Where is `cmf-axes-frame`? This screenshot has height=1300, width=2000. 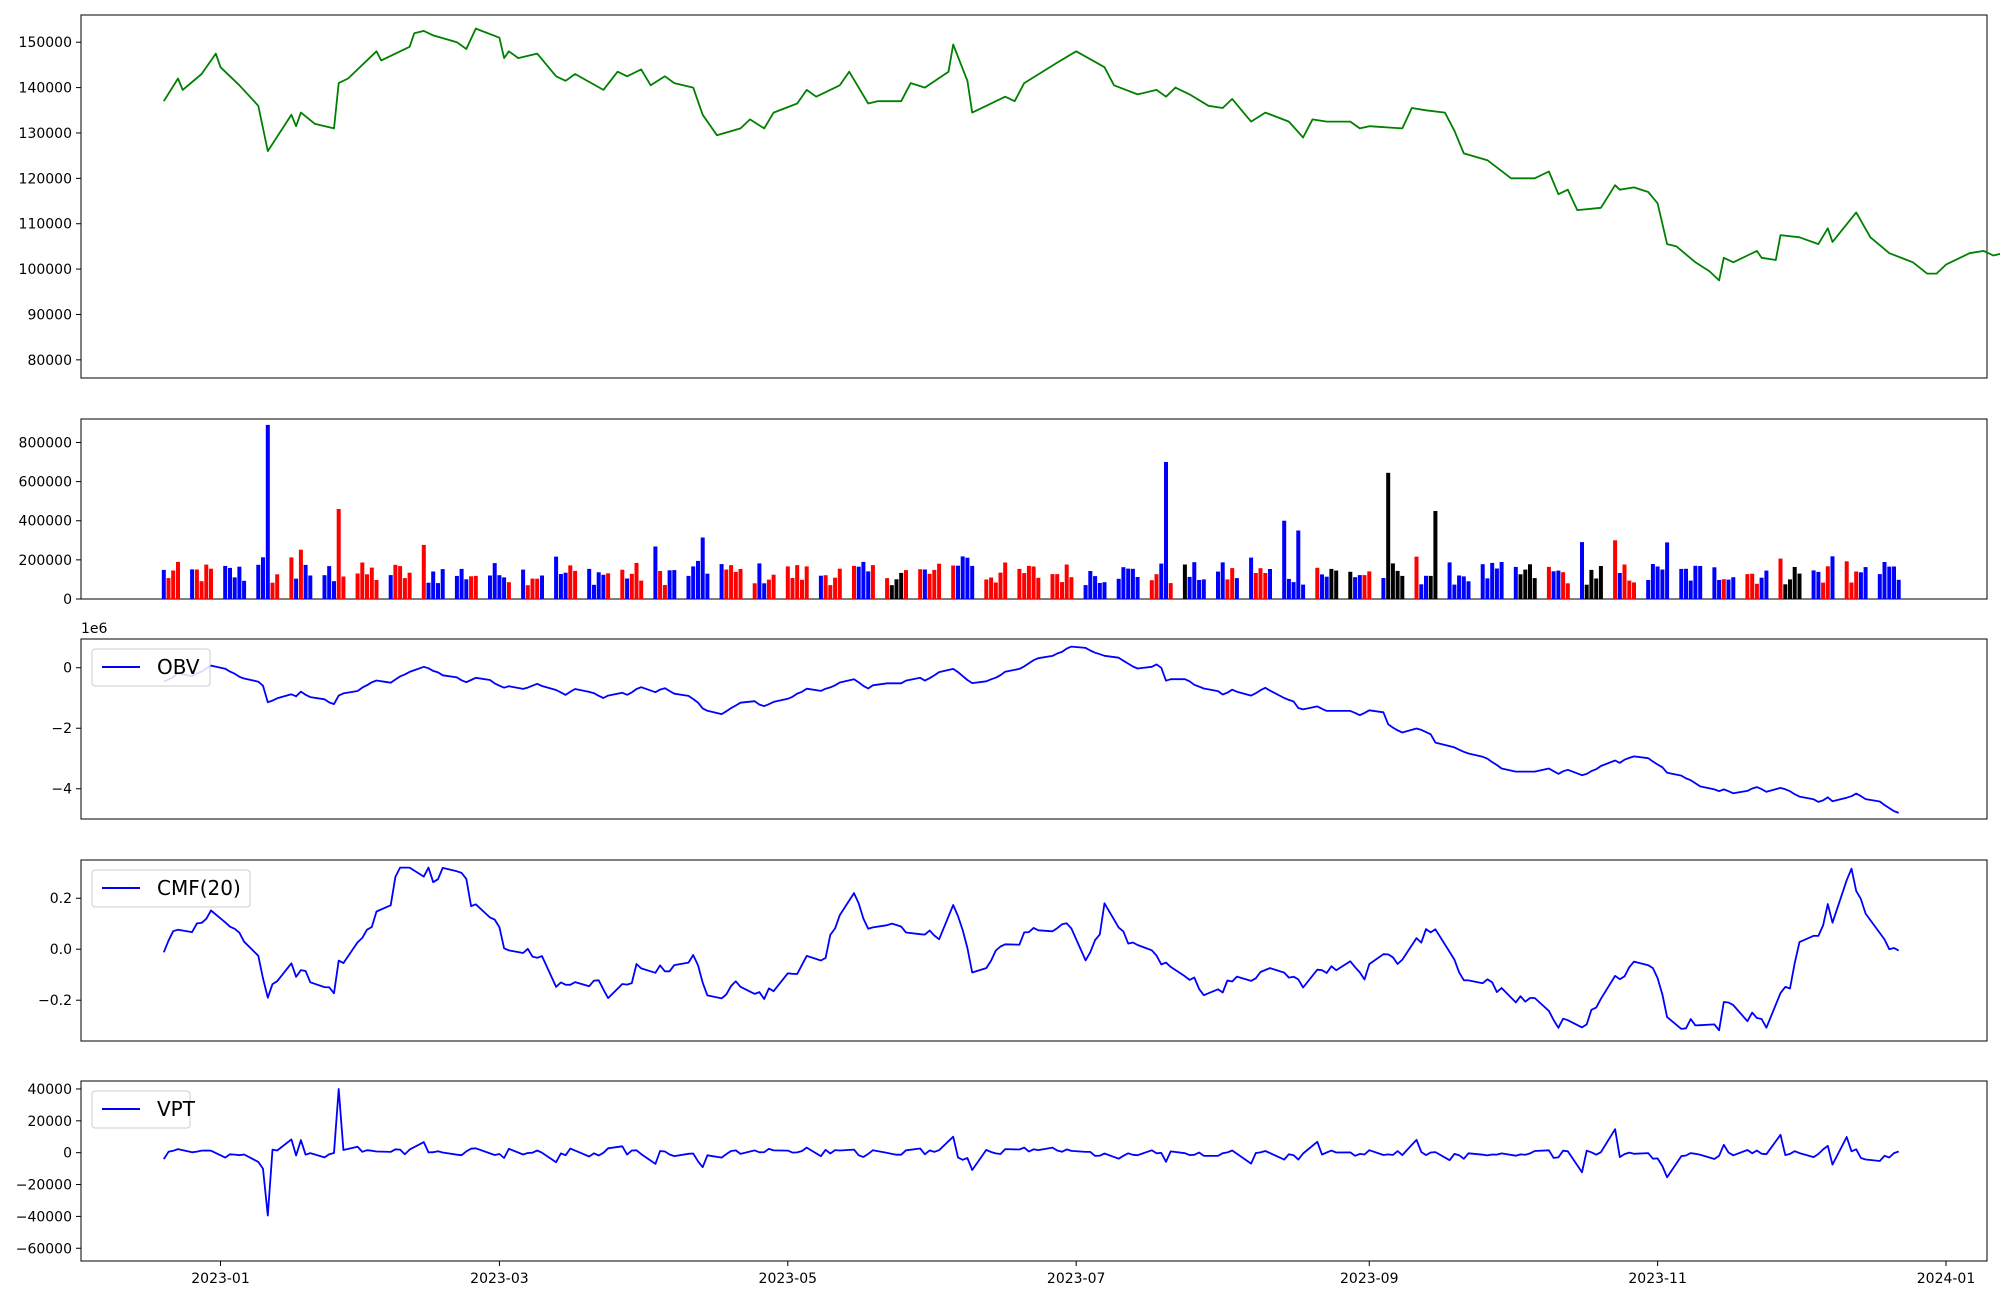
cmf-axes-frame is located at coordinates (1034, 950).